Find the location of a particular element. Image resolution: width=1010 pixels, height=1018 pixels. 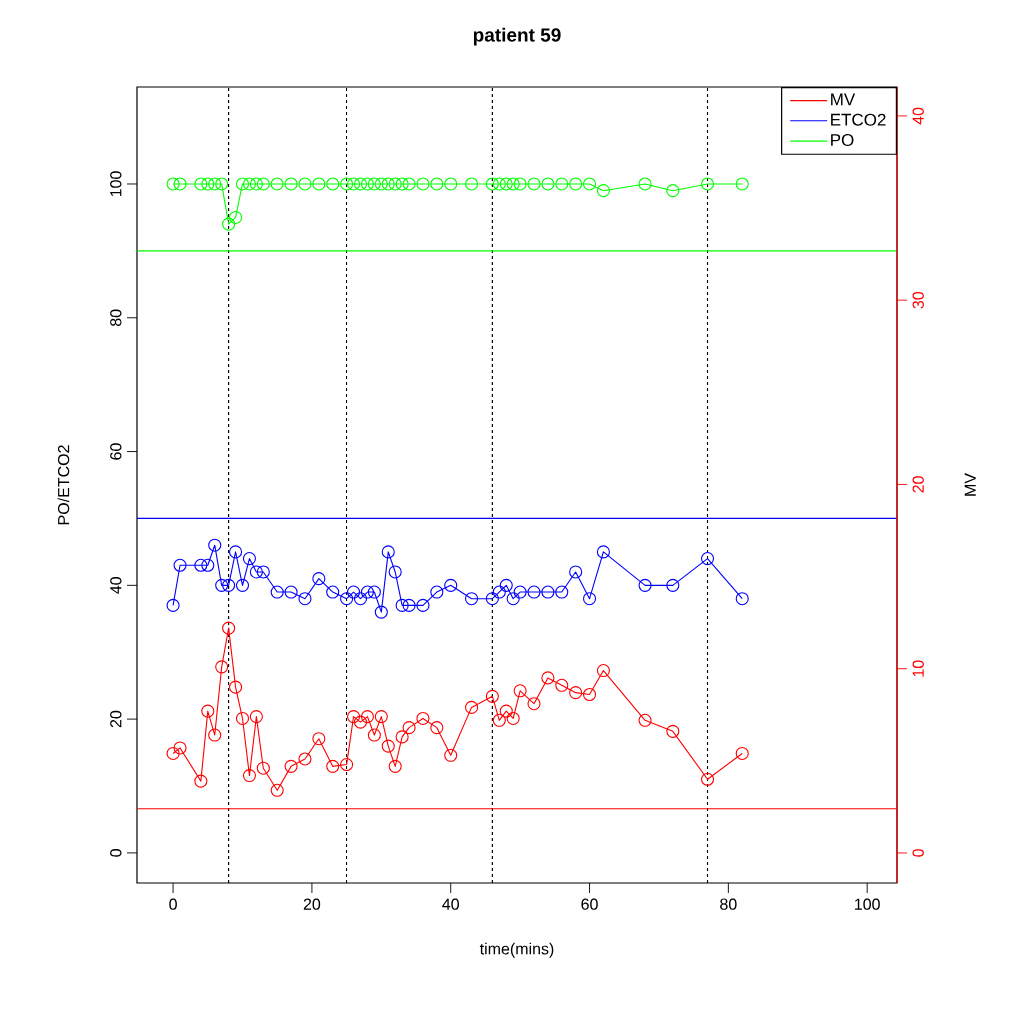

y2-tick-label: 30 is located at coordinates (918, 300).